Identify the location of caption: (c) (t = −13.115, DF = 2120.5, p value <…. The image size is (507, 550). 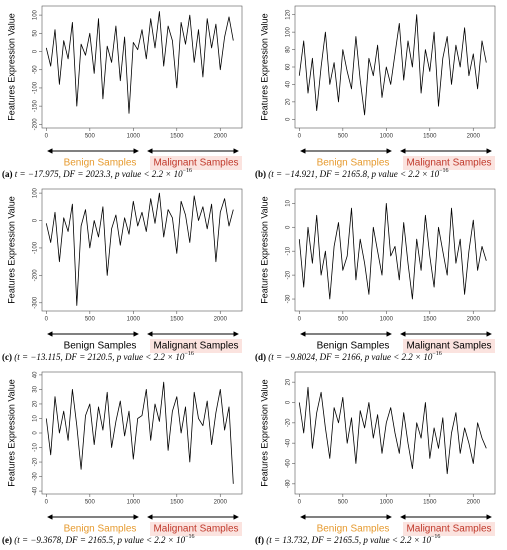
(98, 356).